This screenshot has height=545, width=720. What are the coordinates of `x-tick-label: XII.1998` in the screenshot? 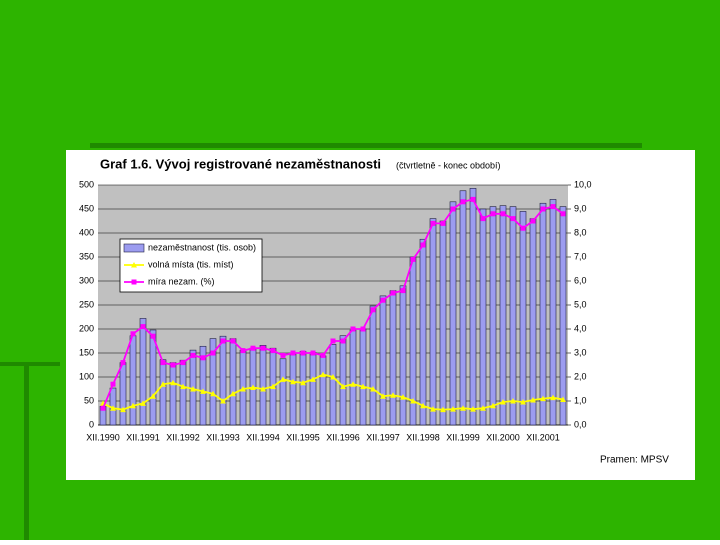 It's located at (423, 437).